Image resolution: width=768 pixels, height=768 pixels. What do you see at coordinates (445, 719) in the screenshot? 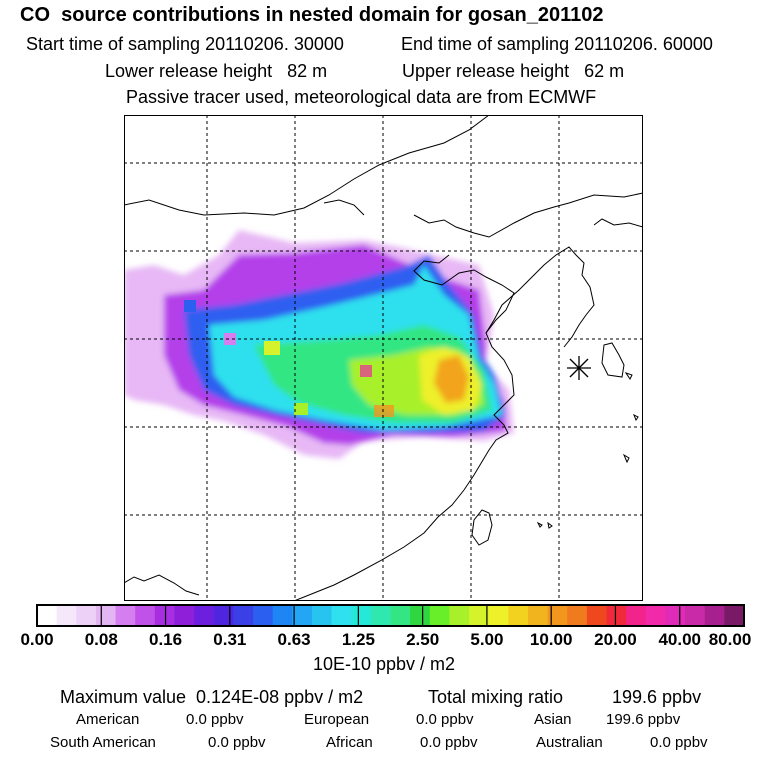
I see `region-european-value: 0.0 ppbv` at bounding box center [445, 719].